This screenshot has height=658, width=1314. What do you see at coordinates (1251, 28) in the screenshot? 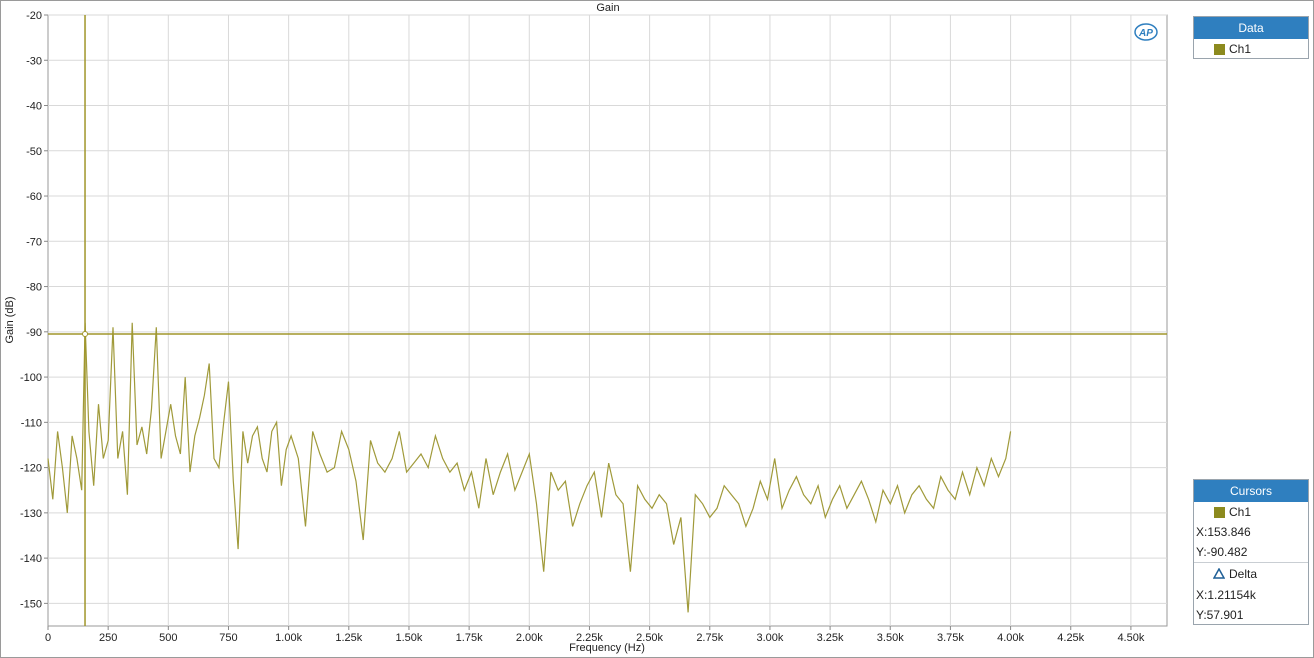
I see `data-panel-header: Data` at bounding box center [1251, 28].